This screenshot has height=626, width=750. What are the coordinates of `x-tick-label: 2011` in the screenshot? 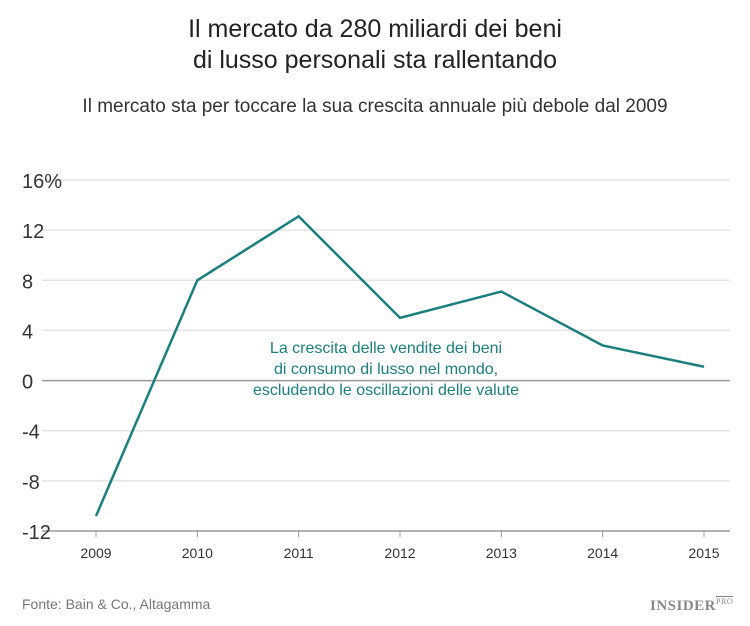 It's located at (299, 553).